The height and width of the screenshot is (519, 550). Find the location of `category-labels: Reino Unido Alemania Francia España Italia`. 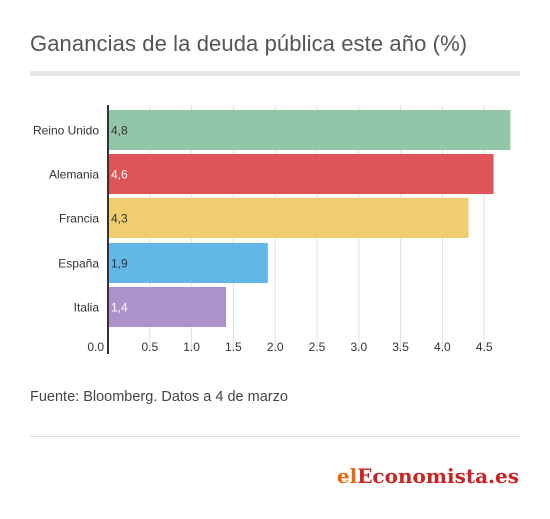

category-labels: Reino Unido Alemania Francia España Italia is located at coordinates (66, 219).